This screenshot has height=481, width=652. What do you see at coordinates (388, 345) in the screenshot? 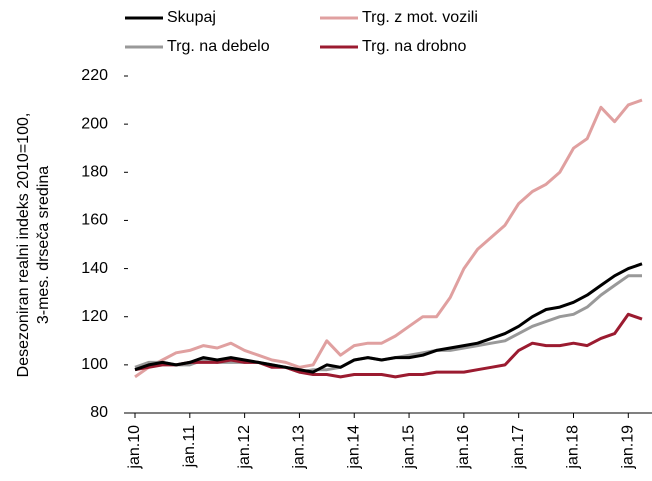
I see `line` at bounding box center [388, 345].